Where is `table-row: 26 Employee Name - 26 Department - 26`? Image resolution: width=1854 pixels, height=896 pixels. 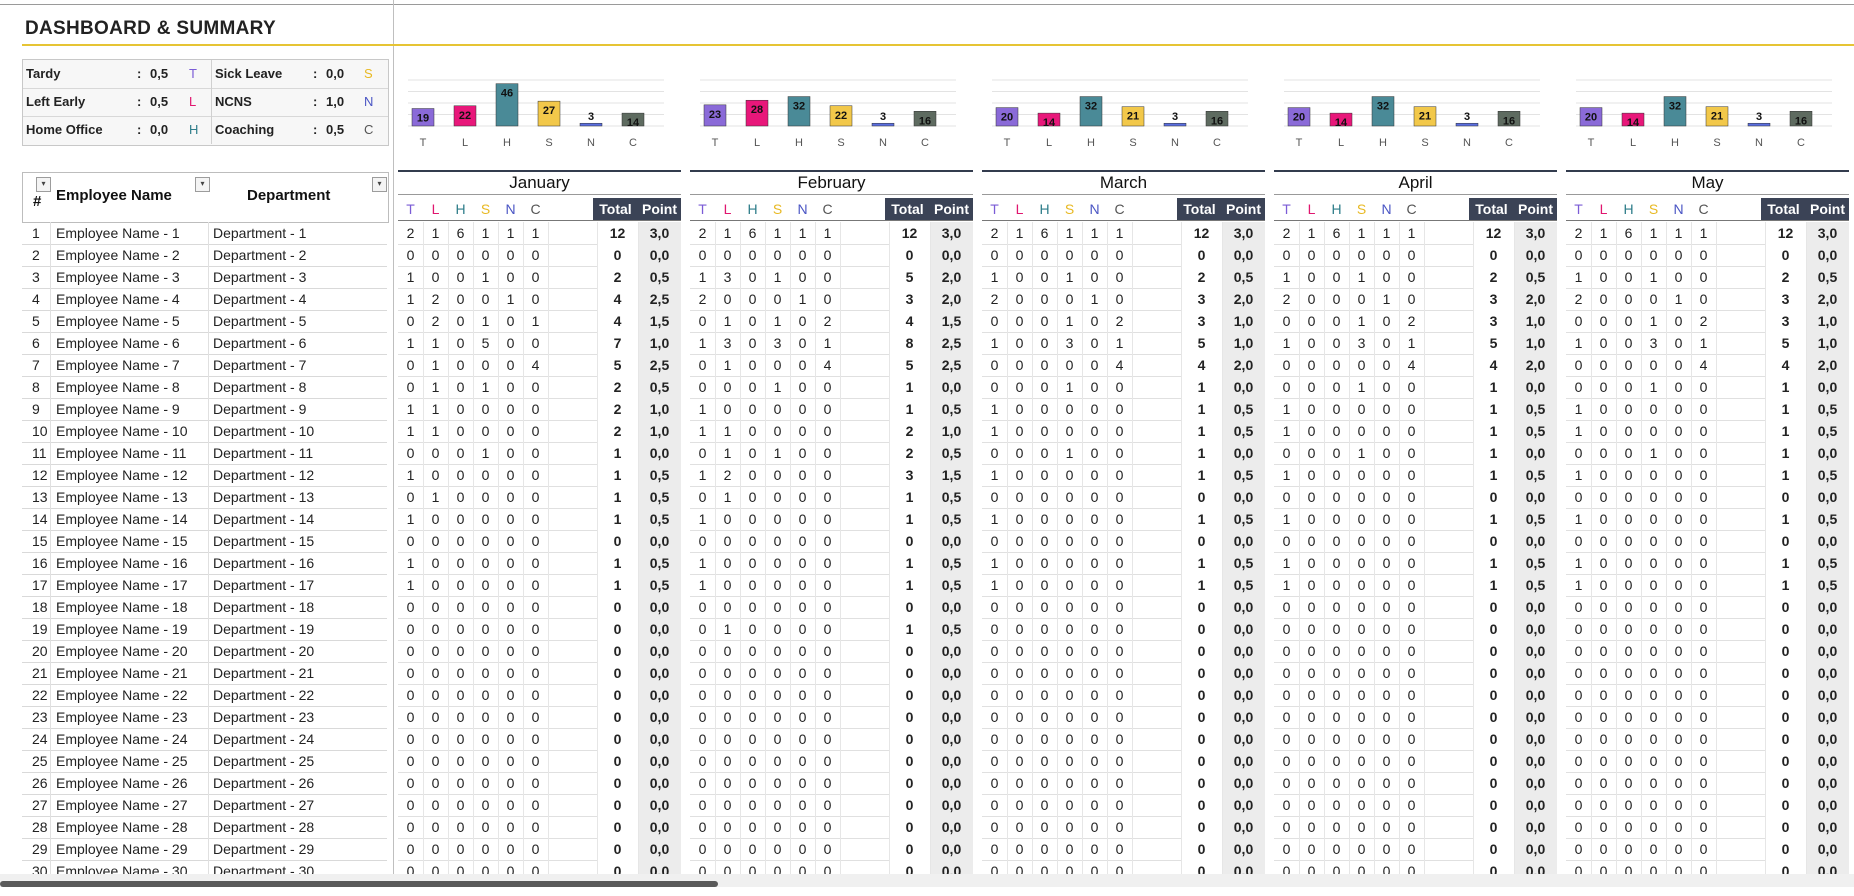 table-row: 26 Employee Name - 26 Department - 26 is located at coordinates (204, 783).